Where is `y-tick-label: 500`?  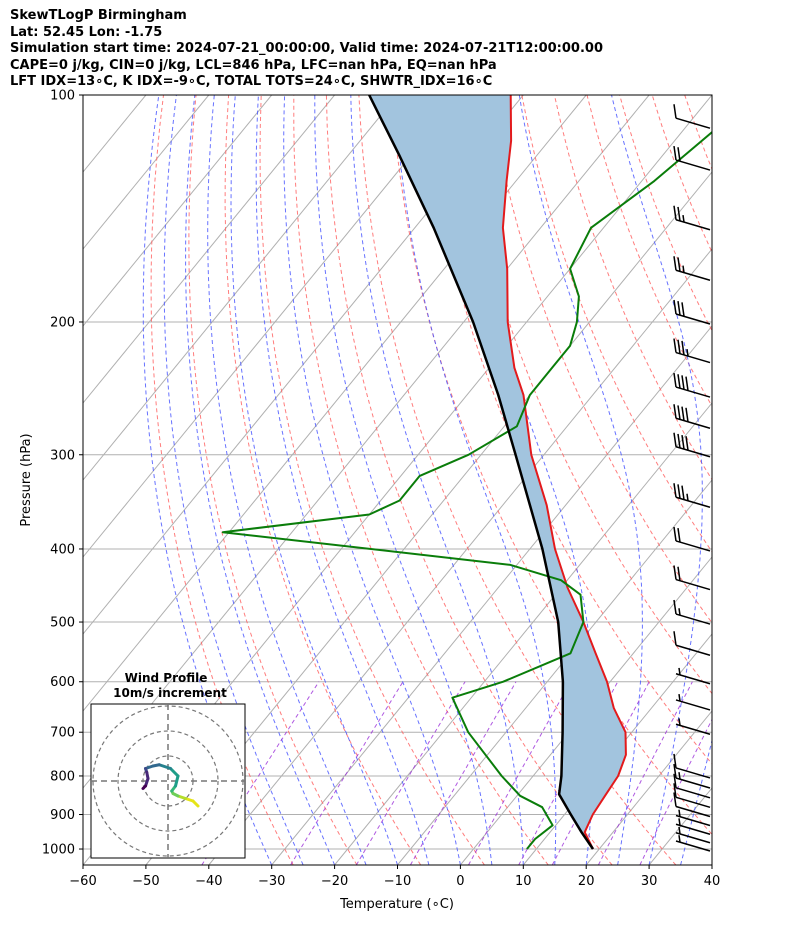 y-tick-label: 500 is located at coordinates (62, 623).